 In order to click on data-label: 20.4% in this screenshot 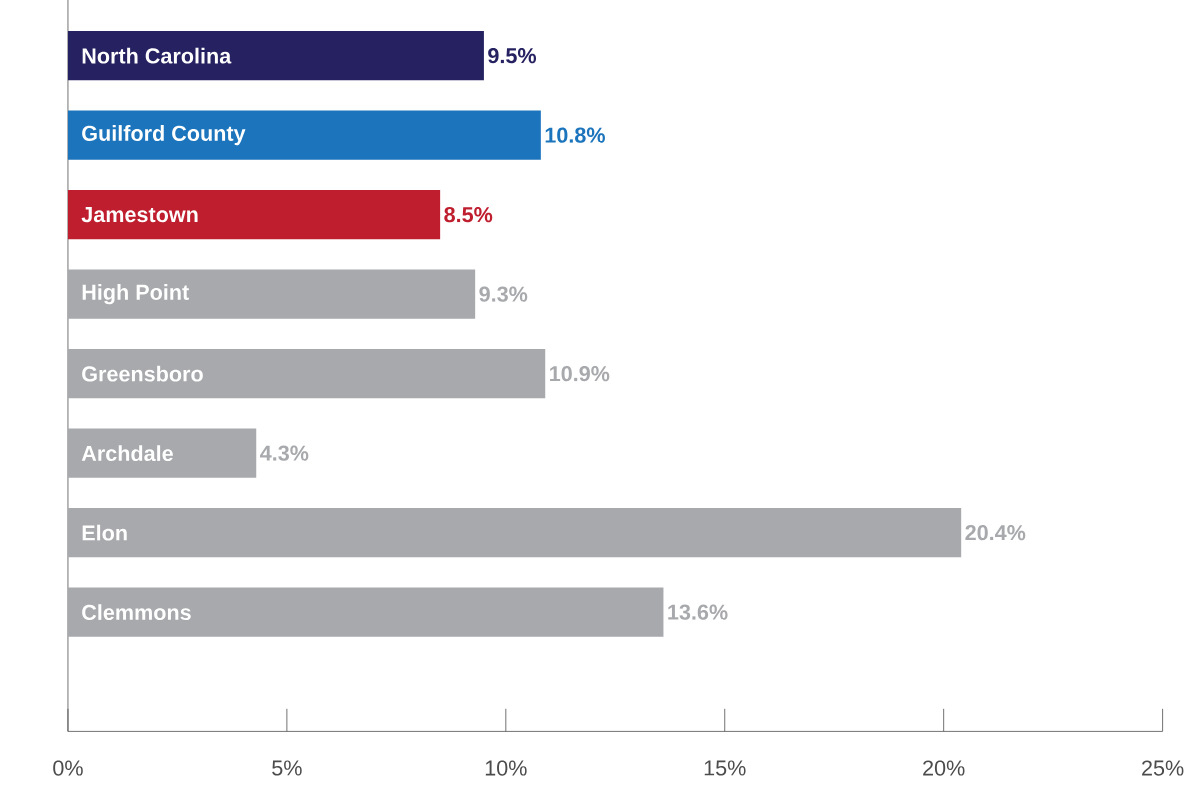, I will do `click(995, 532)`.